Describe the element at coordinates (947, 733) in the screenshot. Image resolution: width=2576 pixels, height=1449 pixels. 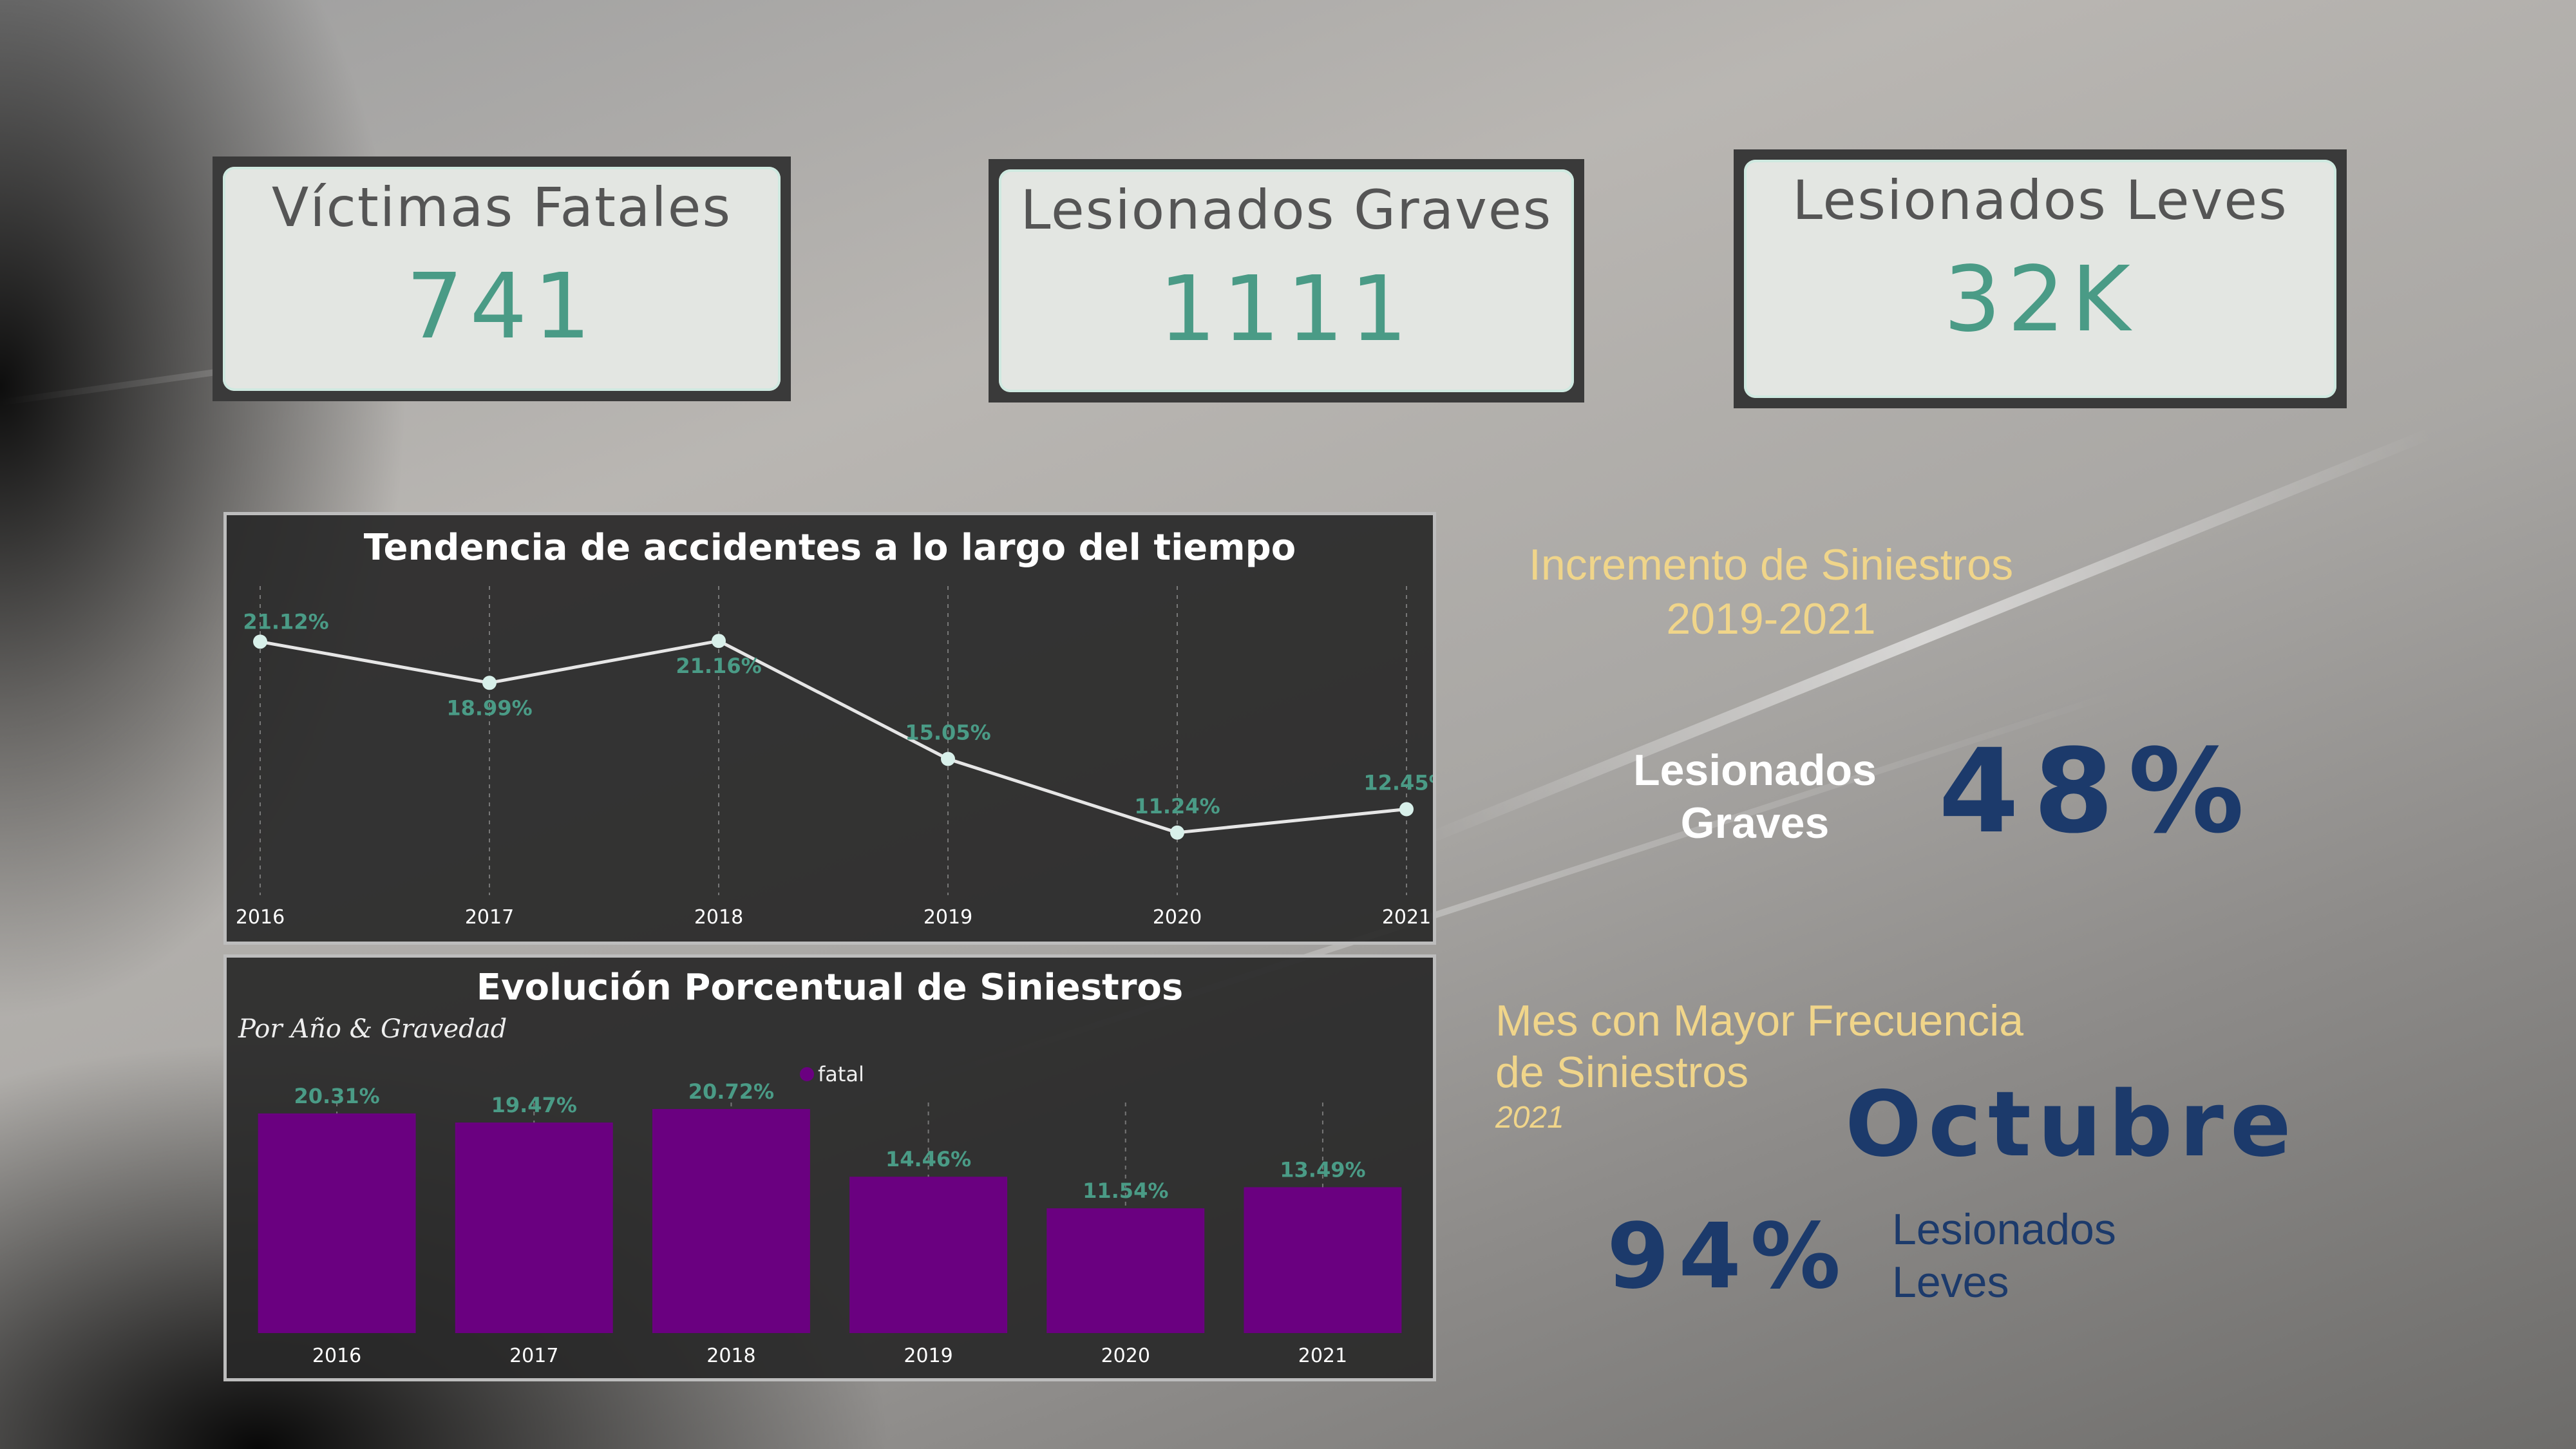
I see `data-label: 15.05%` at that location.